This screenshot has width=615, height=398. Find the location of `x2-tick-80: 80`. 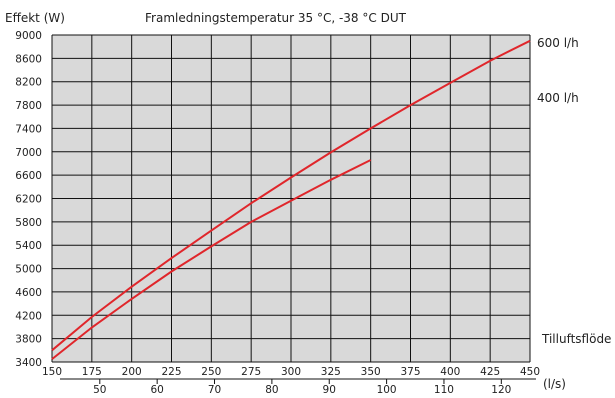

x2-tick-80: 80 is located at coordinates (271, 390).